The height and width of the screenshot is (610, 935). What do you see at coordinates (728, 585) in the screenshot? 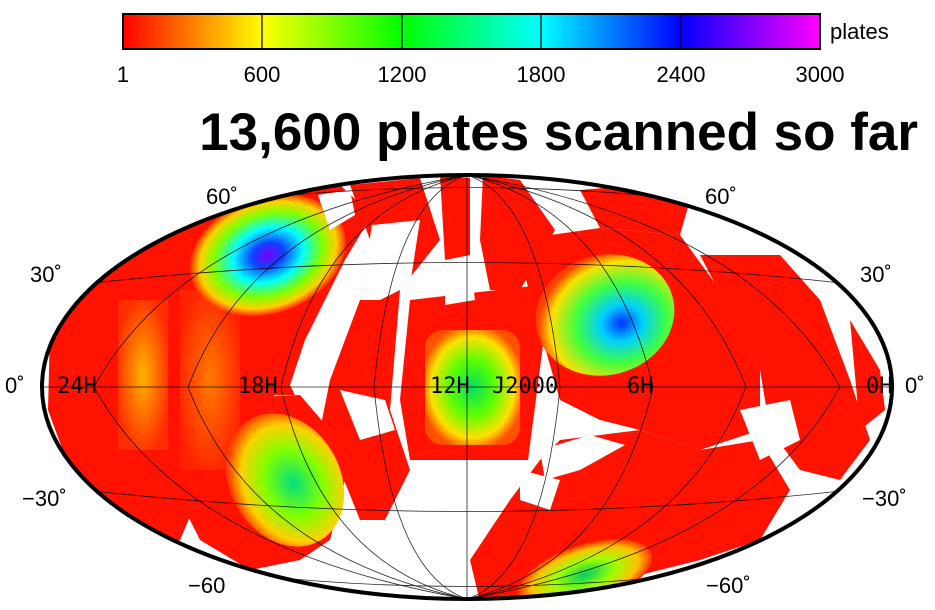
I see `dec-label-m60-right: −60˚` at bounding box center [728, 585].